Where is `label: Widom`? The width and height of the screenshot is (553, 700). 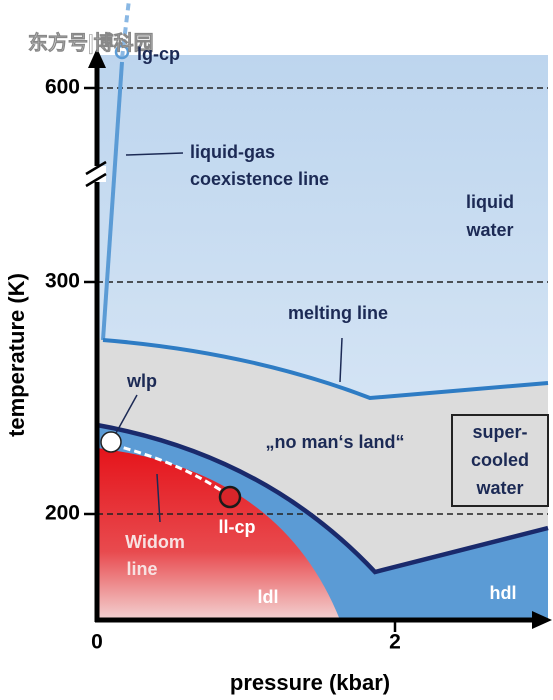
label: Widom is located at coordinates (155, 542).